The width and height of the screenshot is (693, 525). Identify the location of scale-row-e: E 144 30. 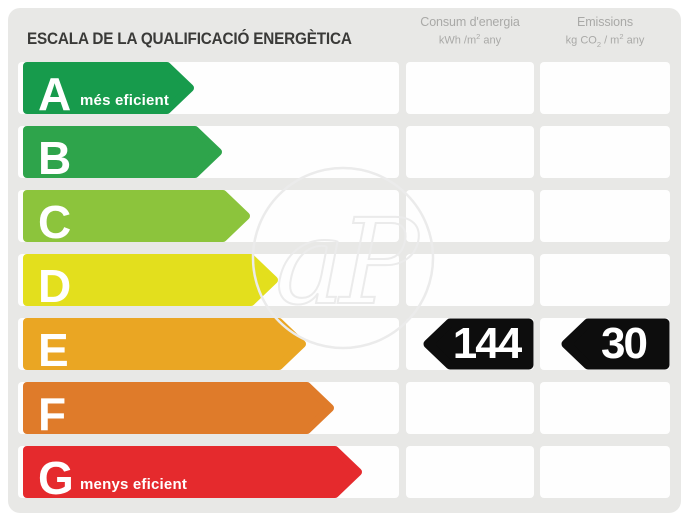
(344, 347).